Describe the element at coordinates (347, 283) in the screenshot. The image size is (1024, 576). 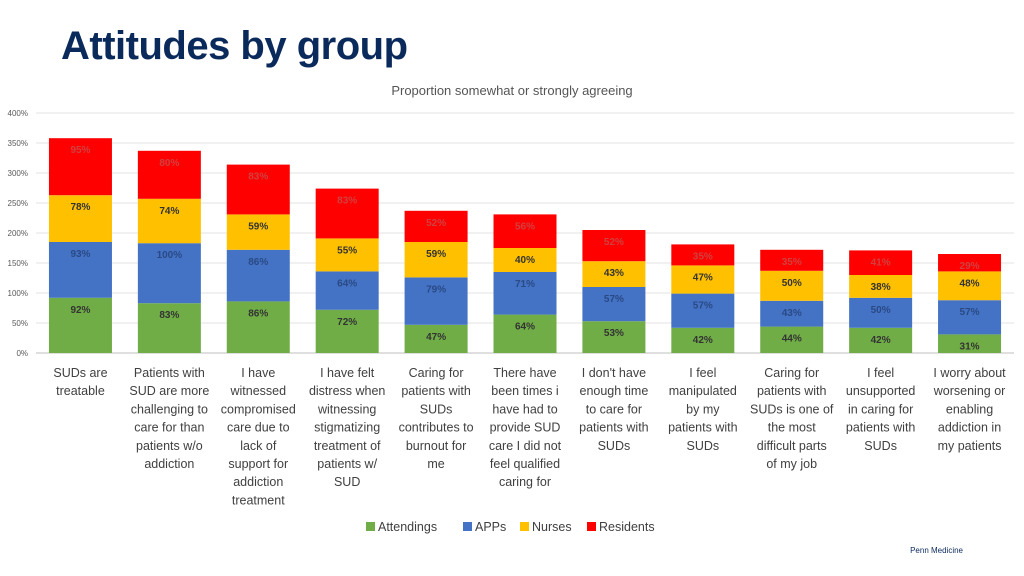
I see `data-label-apps: 64%` at that location.